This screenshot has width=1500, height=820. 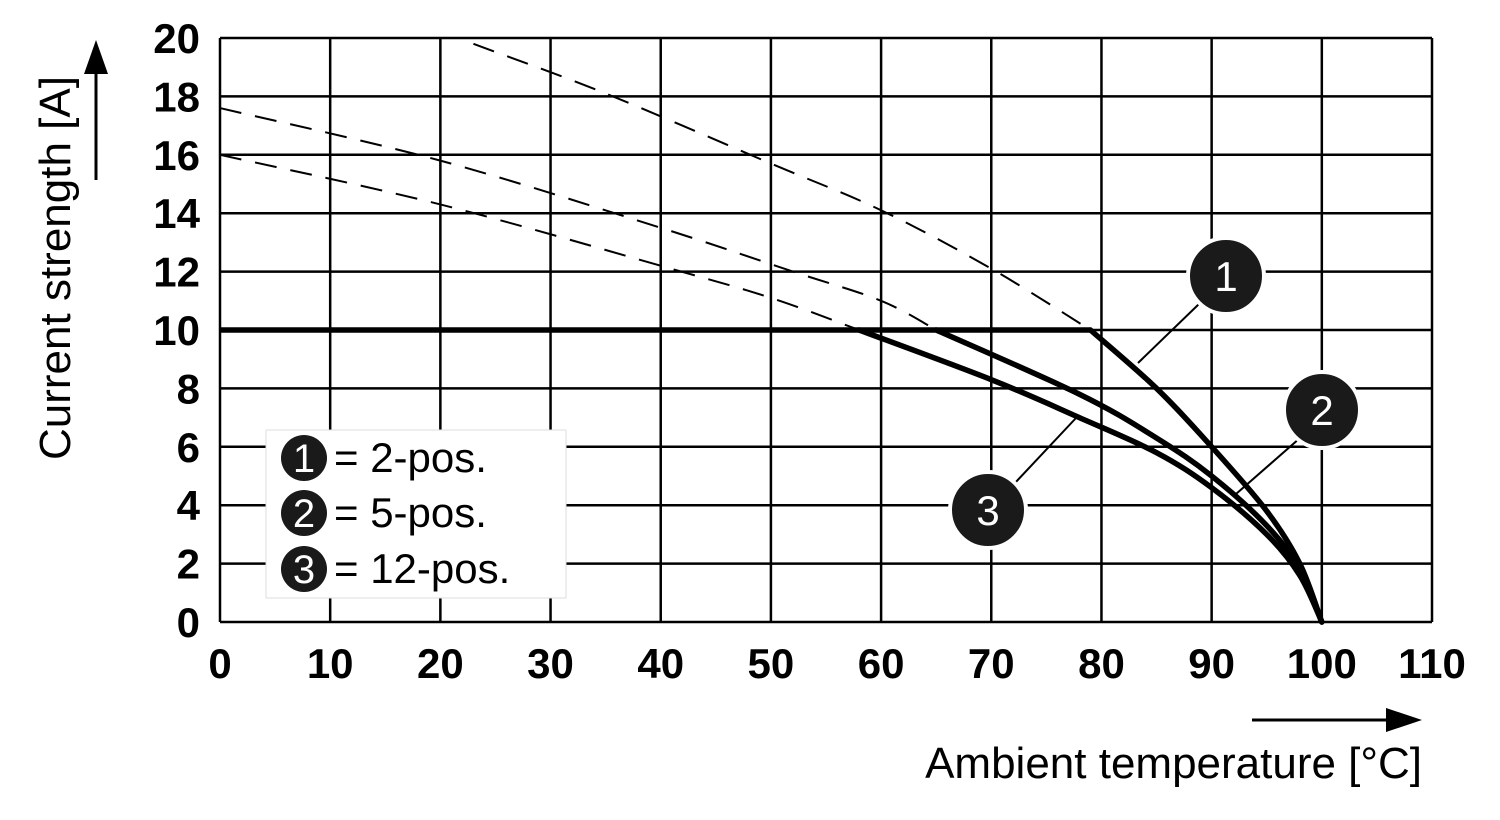 I want to click on y-axis-title-group: Current strength [A], so click(x=69, y=250).